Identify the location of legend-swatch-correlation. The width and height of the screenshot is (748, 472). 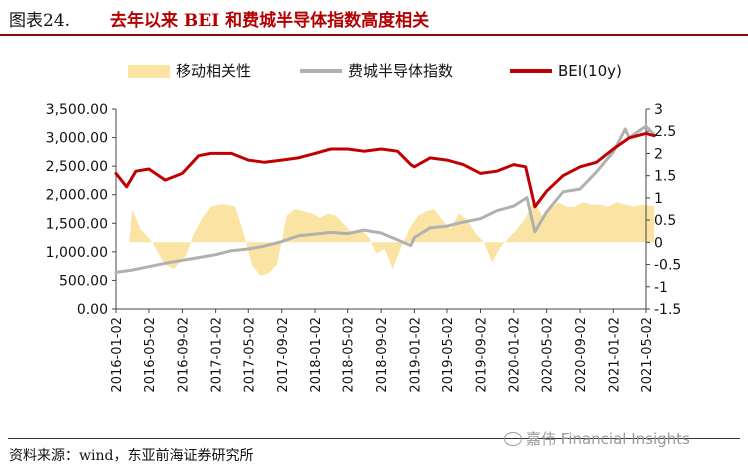
(149, 71).